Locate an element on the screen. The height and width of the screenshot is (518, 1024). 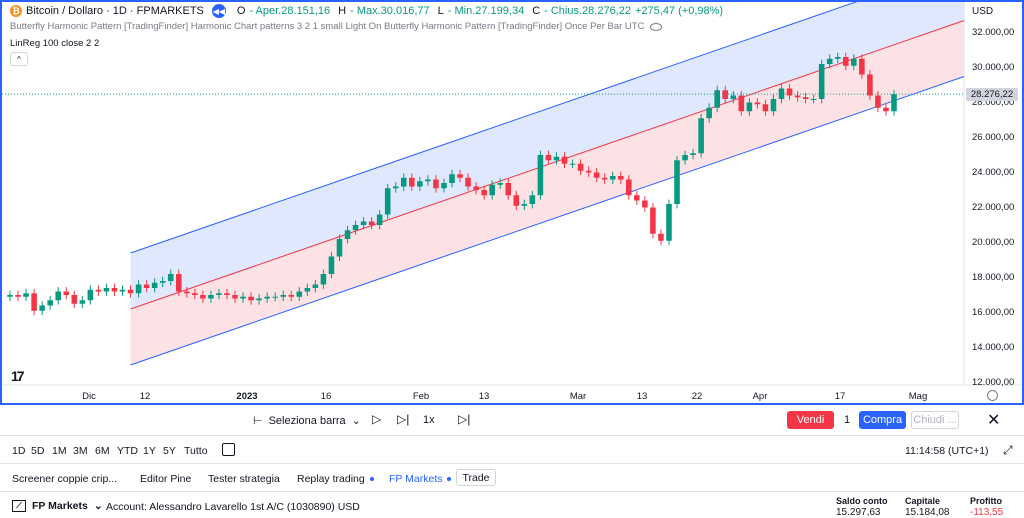
tab-fp-markets: FP Markets is located at coordinates (420, 479).